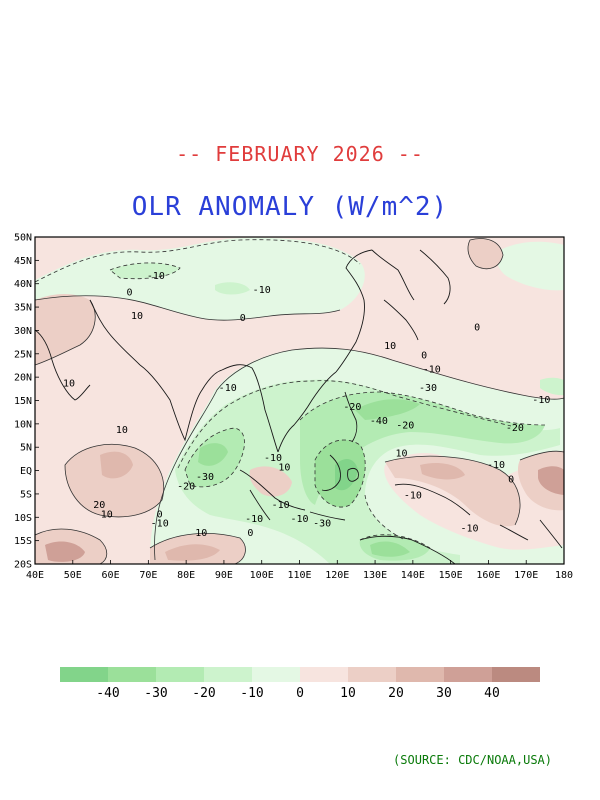 The width and height of the screenshot is (600, 800). Describe the element at coordinates (251, 693) in the screenshot. I see `legend-label: -10` at that location.